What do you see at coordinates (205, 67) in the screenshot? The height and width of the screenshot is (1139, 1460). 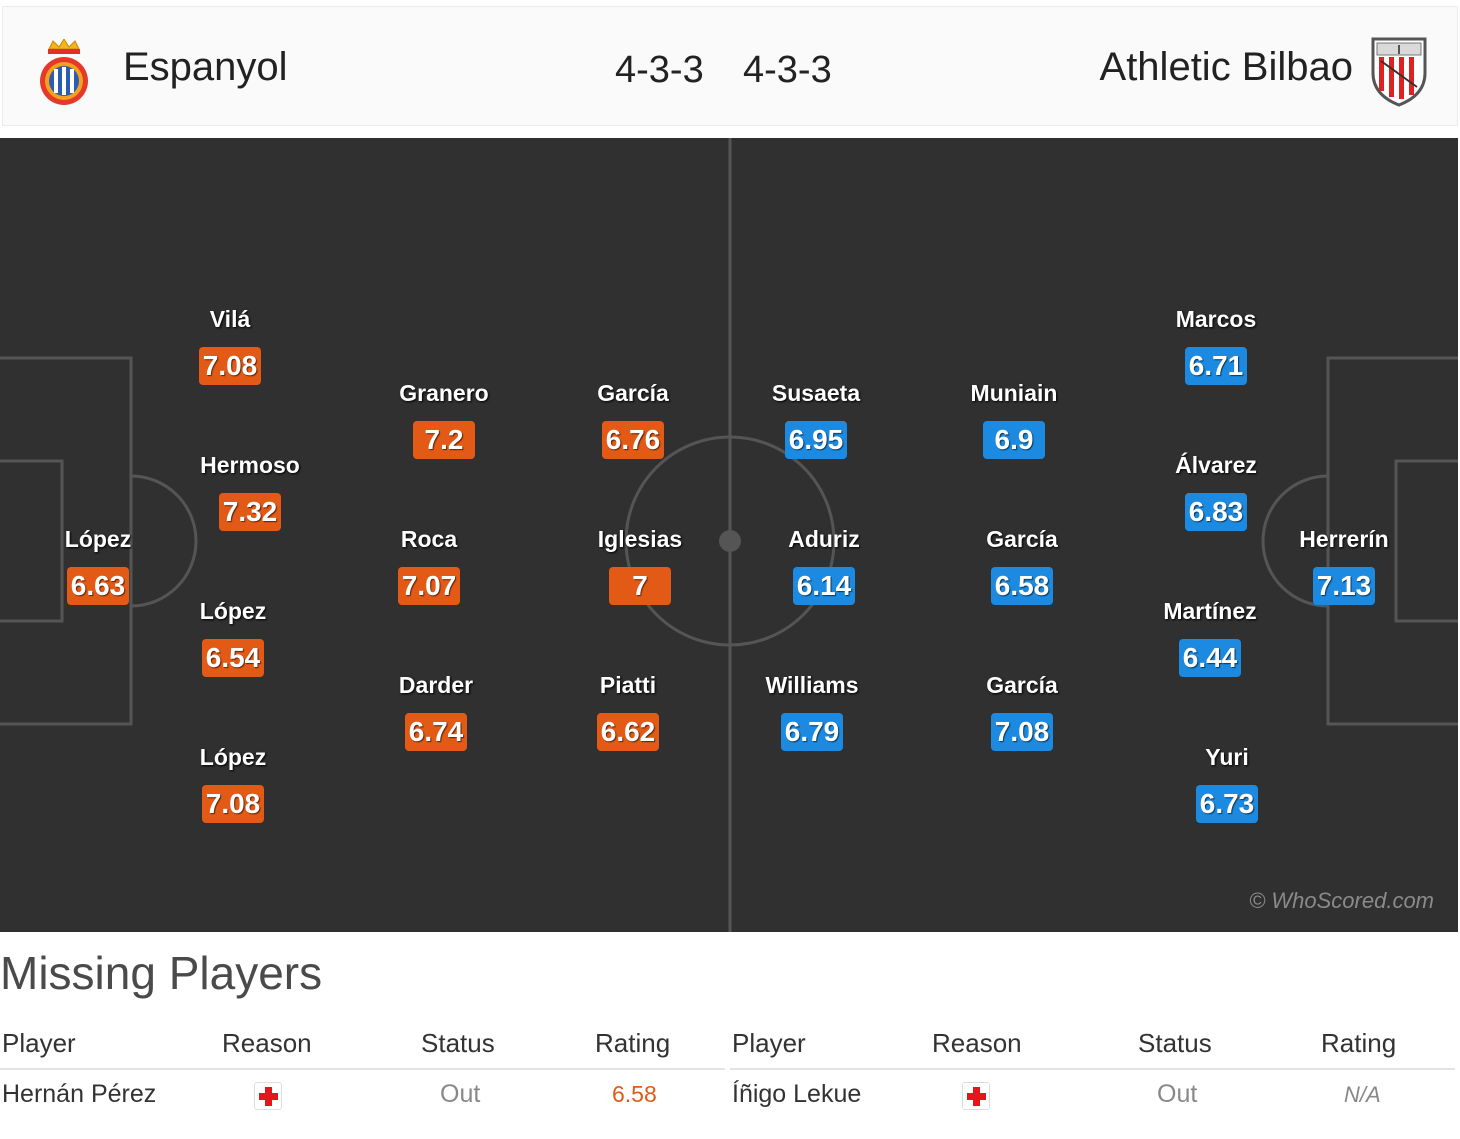 I see `home-team-name: Espanyol` at bounding box center [205, 67].